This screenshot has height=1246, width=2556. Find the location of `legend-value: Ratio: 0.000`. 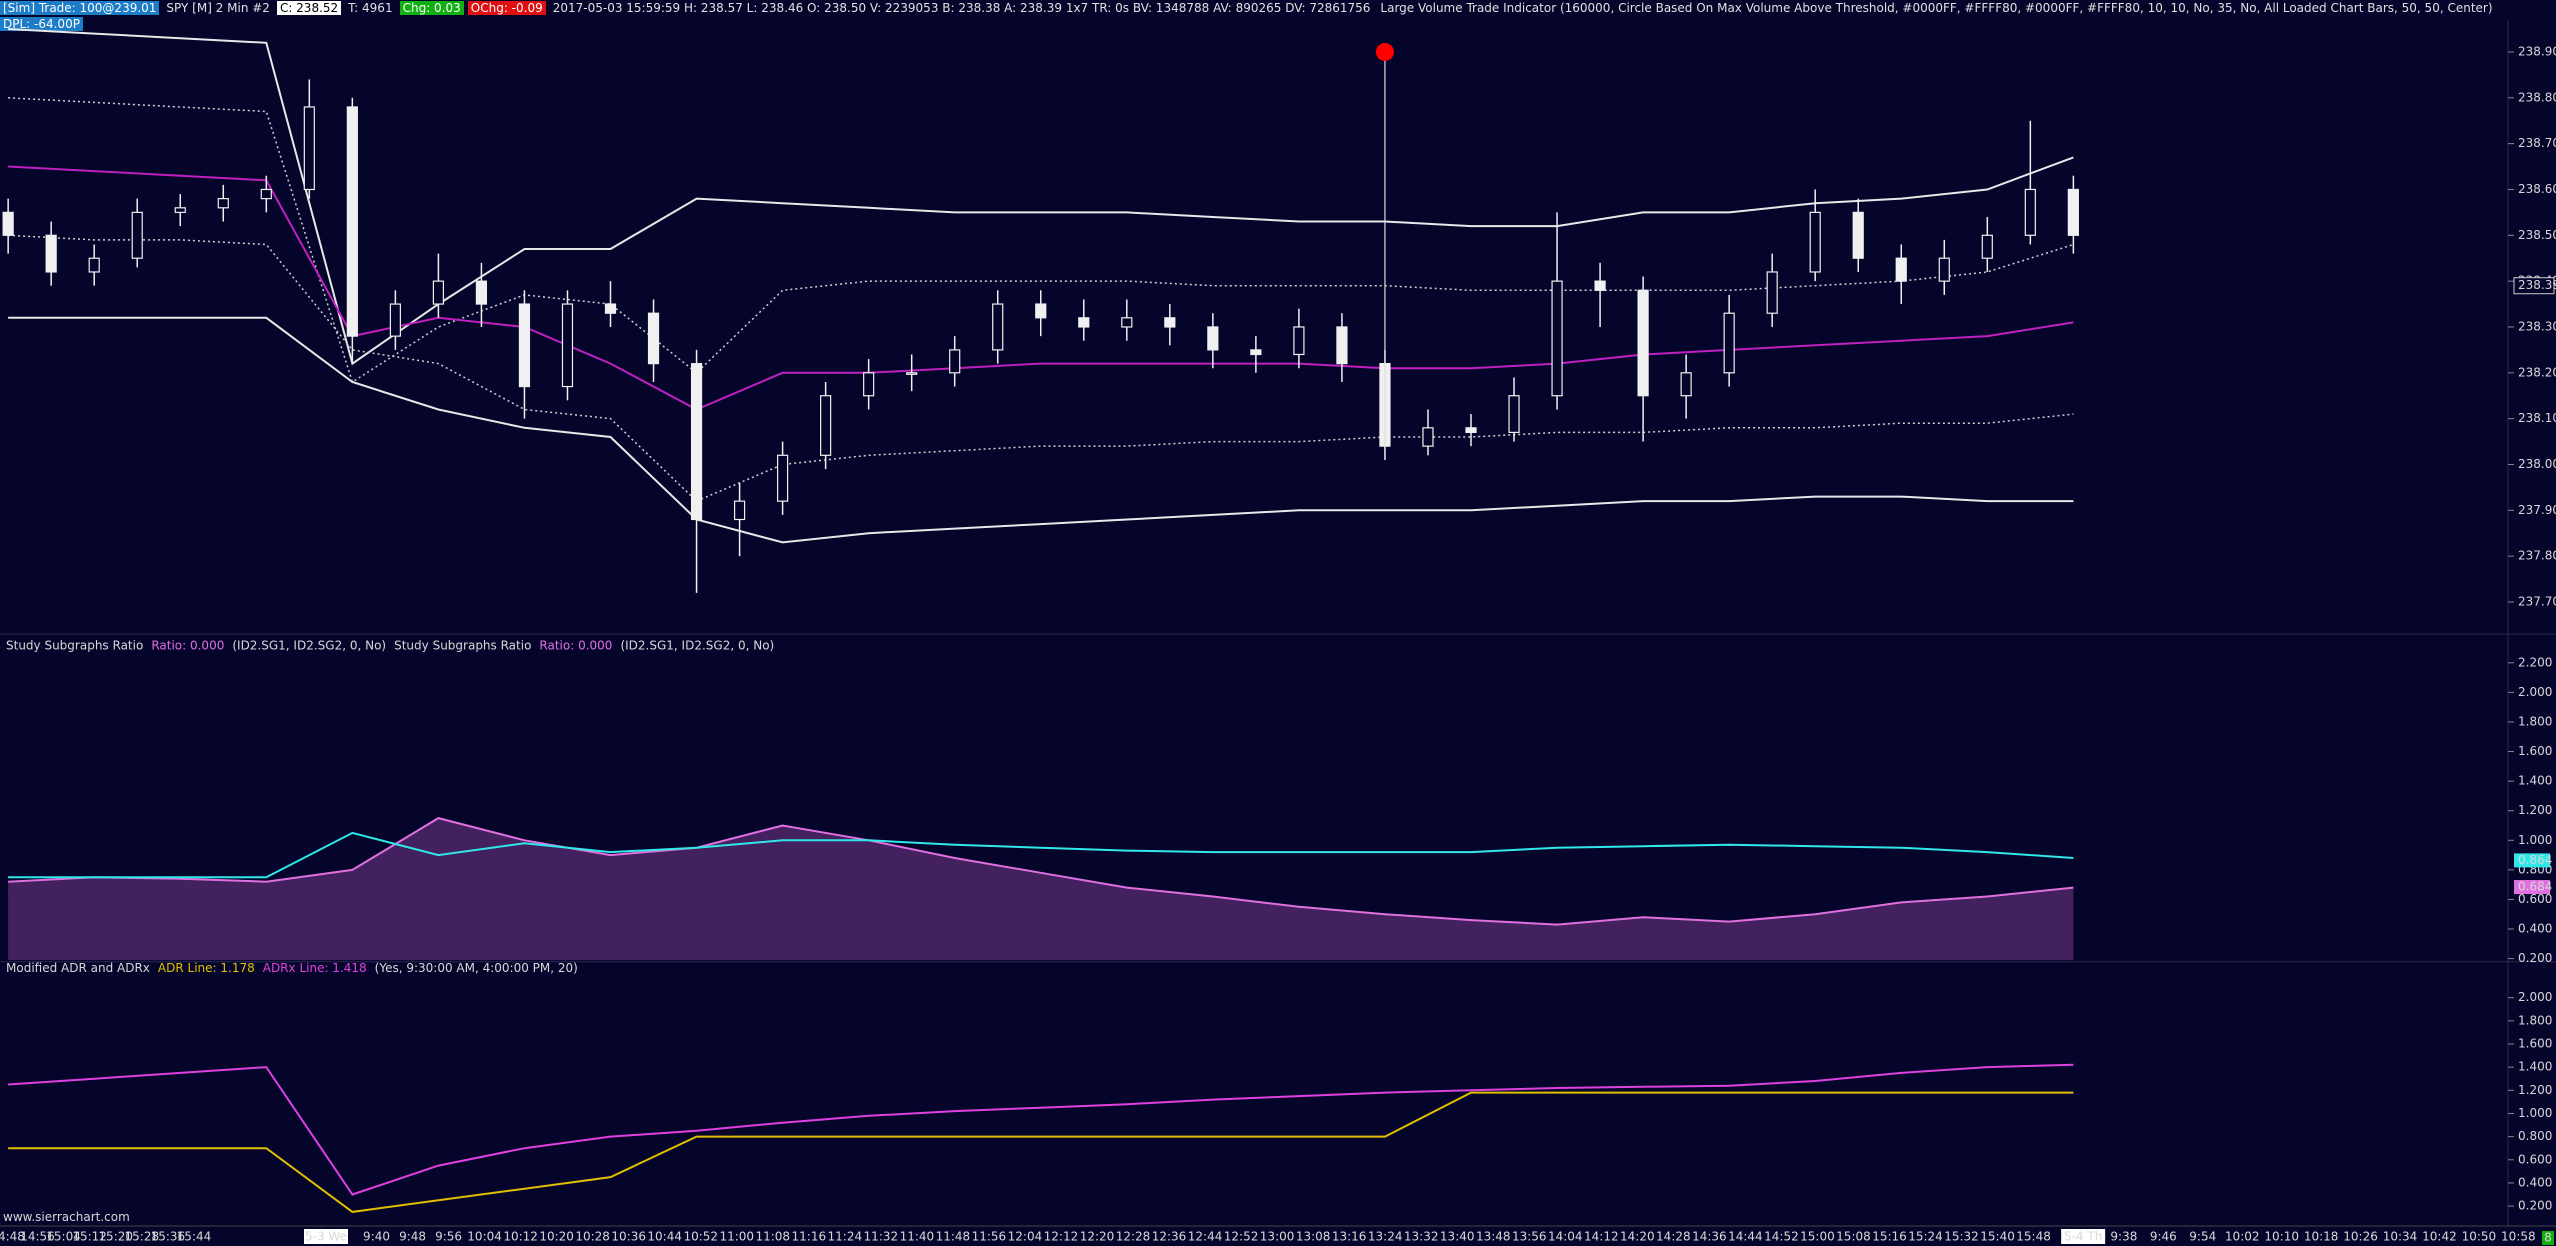

legend-value: Ratio: 0.000 is located at coordinates (187, 645).